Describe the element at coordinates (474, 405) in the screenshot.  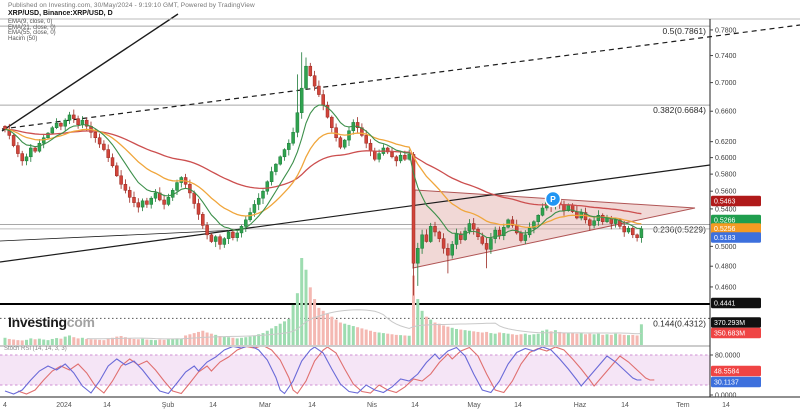
I see `time-label: May` at that location.